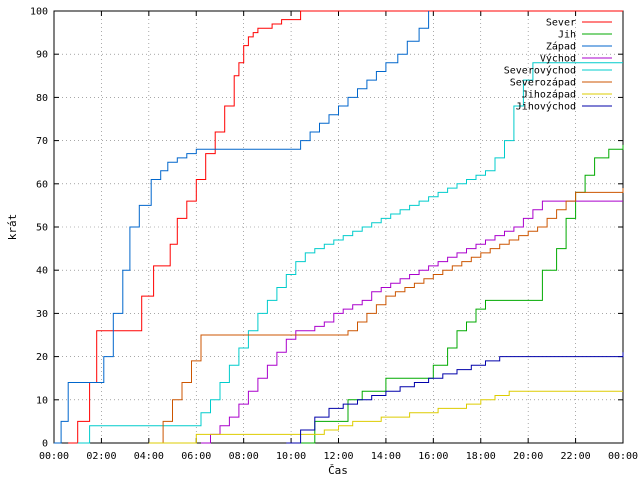 Image resolution: width=640 pixels, height=480 pixels. I want to click on x-tick-label: 08:00, so click(244, 456).